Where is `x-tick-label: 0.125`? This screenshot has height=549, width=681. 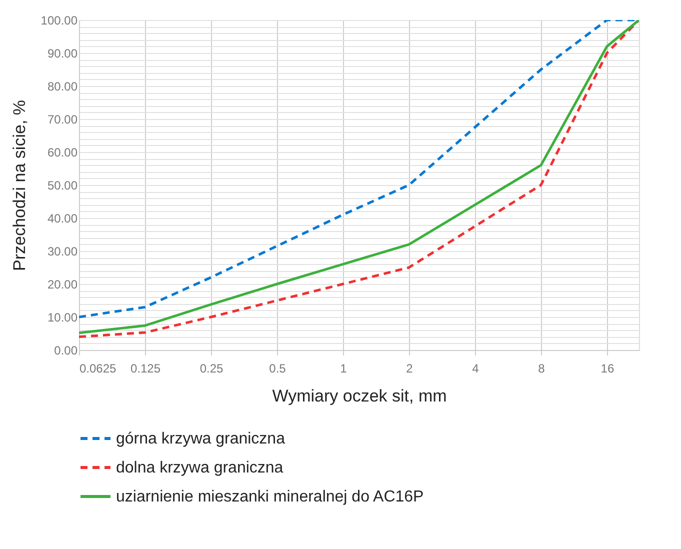 x-tick-label: 0.125 is located at coordinates (145, 369).